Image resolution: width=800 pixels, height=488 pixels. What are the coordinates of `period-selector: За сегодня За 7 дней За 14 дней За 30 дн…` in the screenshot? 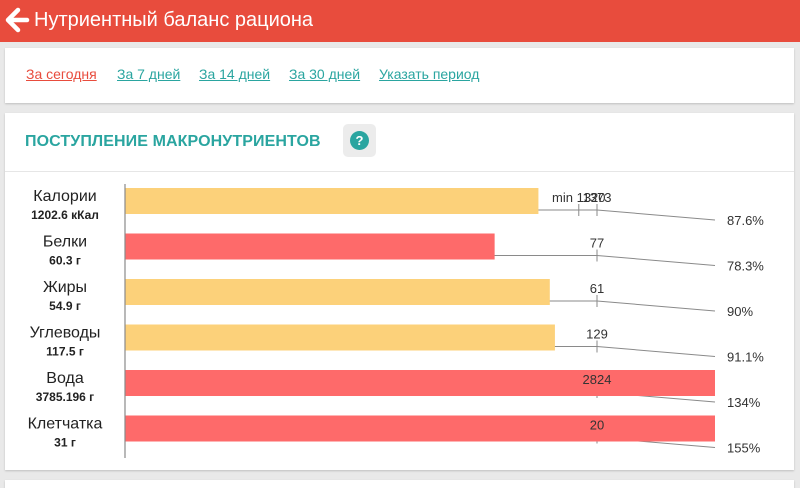 It's located at (399, 75).